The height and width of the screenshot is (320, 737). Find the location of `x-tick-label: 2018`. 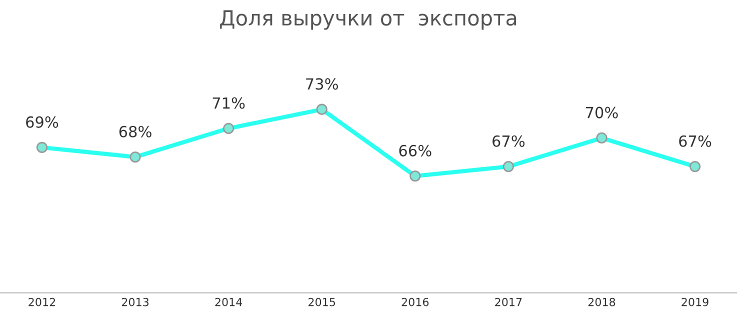

x-tick-label: 2018 is located at coordinates (602, 302).